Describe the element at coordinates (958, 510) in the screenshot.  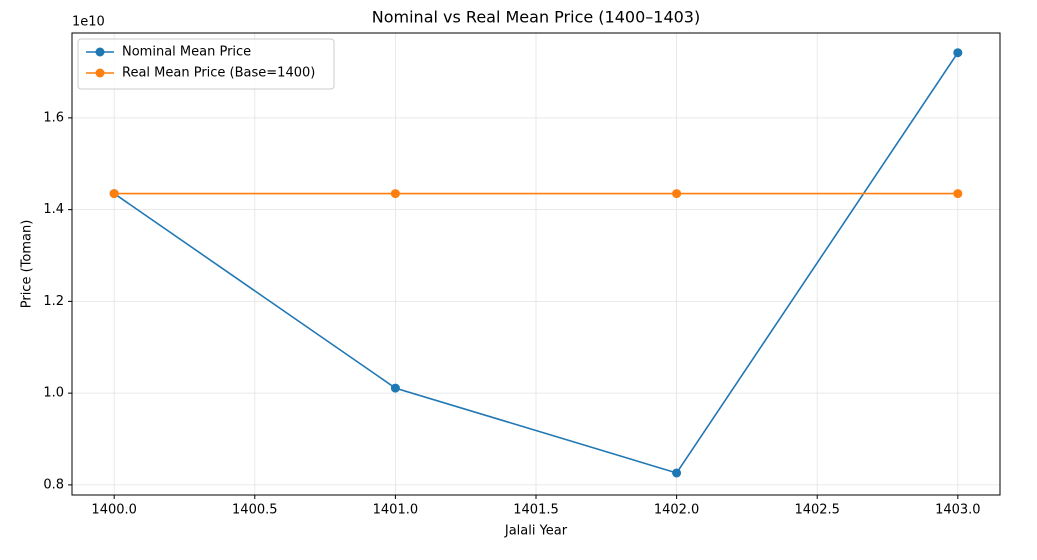
I see `x-tick-label: 1403.0` at that location.